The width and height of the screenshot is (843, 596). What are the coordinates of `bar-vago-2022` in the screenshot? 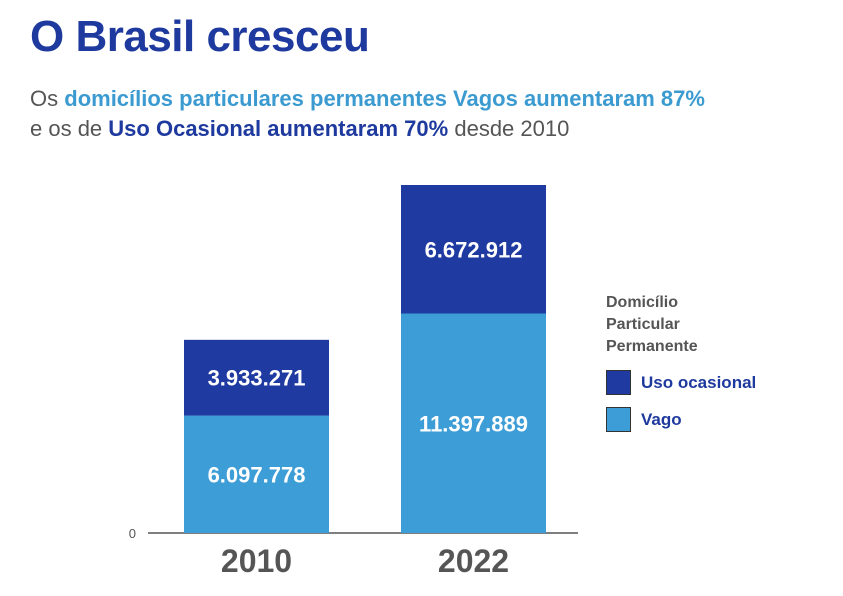 It's located at (473, 423).